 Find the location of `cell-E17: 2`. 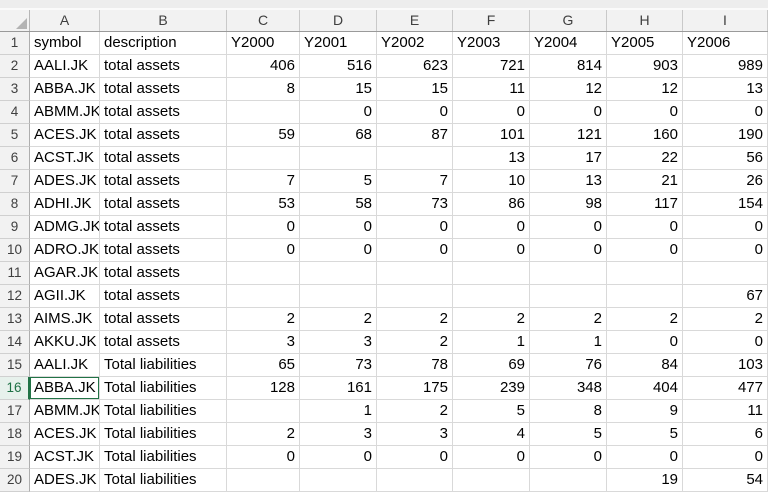

cell-E17: 2 is located at coordinates (415, 411).